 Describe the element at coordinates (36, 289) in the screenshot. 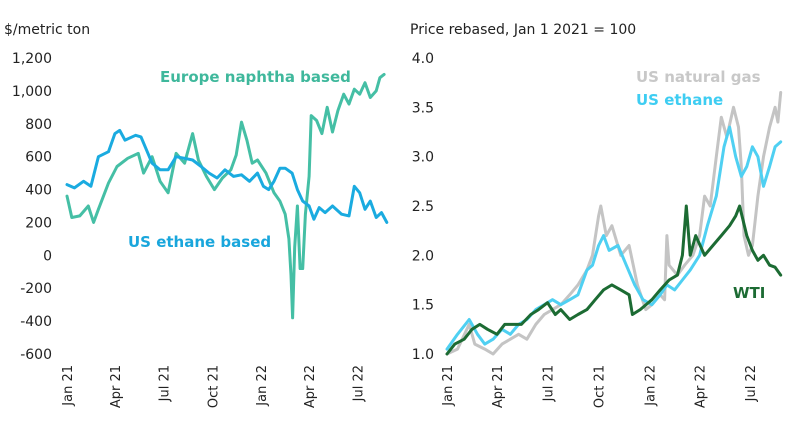

I see `y-tick-label-minus-200: -200` at that location.